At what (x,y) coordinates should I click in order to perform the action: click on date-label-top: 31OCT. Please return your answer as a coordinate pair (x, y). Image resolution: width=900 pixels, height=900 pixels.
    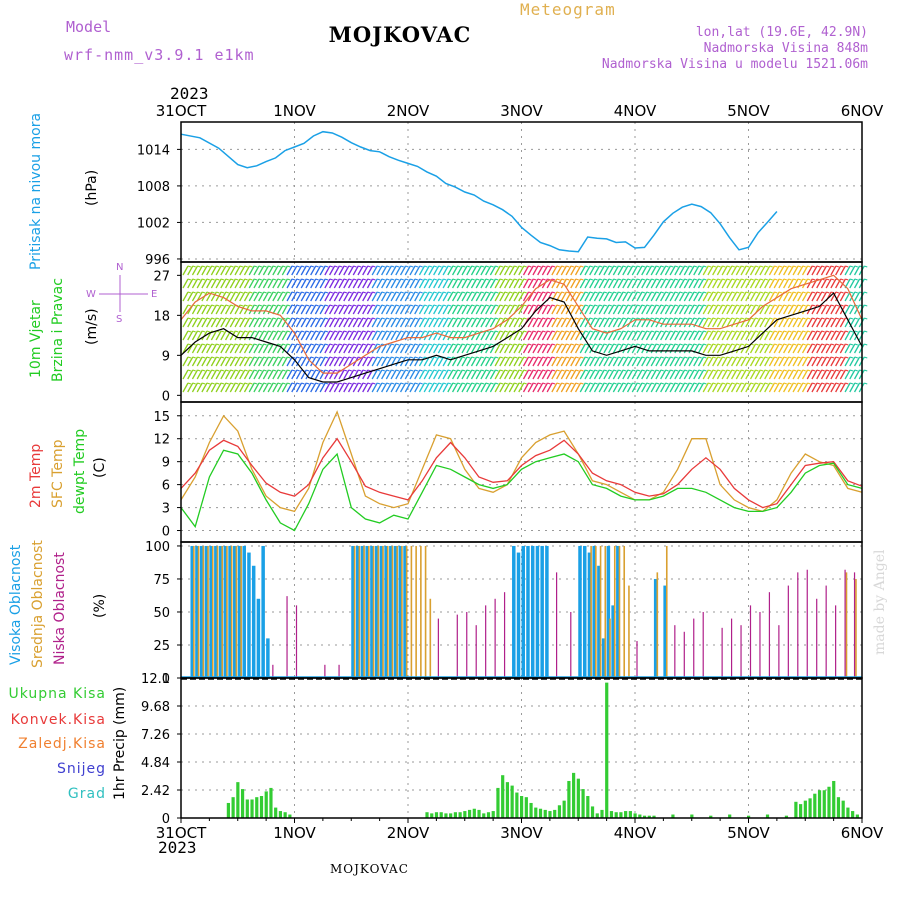
    Looking at the image, I should click on (181, 111).